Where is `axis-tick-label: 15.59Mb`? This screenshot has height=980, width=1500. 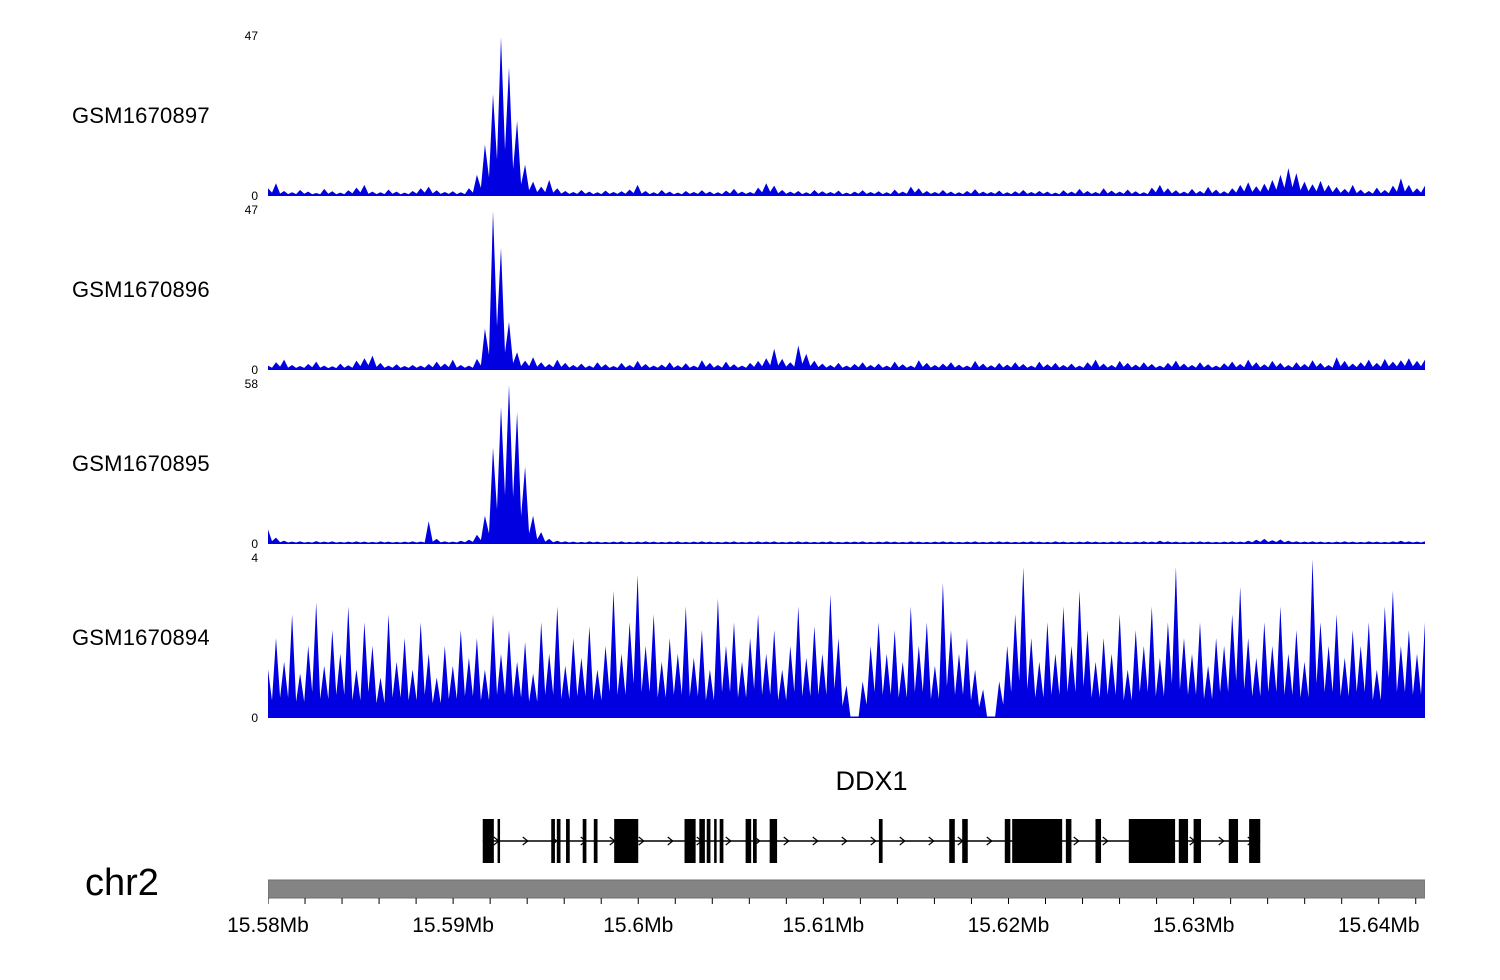
axis-tick-label: 15.59Mb is located at coordinates (453, 925).